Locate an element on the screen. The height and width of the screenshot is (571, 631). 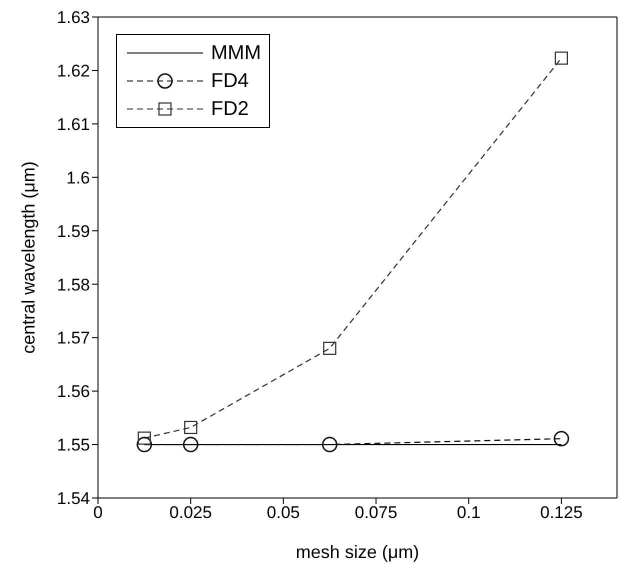
y-tick-label: 1.57 is located at coordinates (73, 338).